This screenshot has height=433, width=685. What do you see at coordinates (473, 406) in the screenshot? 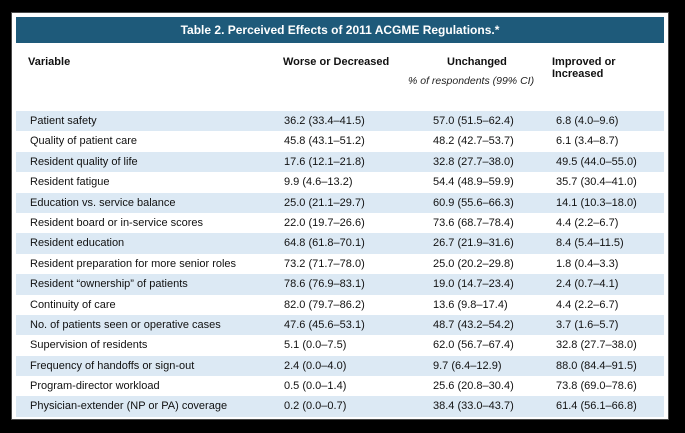
I see `cell-unchanged: 38.4 (33.0–43.7)` at bounding box center [473, 406].